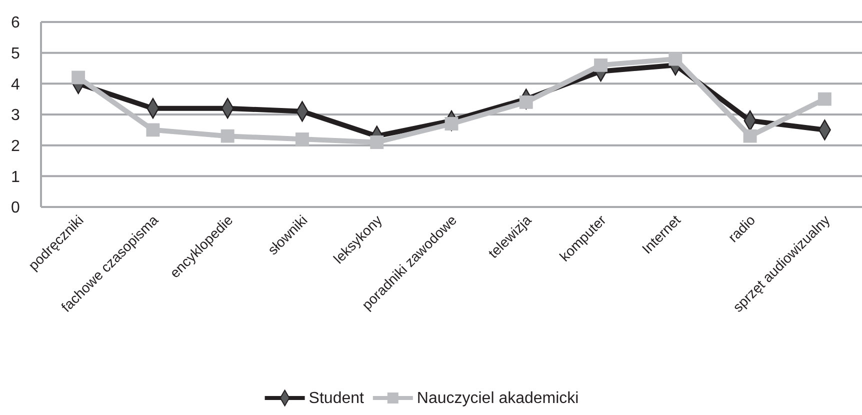  Describe the element at coordinates (15, 115) in the screenshot. I see `y-tick-label: 3` at that location.